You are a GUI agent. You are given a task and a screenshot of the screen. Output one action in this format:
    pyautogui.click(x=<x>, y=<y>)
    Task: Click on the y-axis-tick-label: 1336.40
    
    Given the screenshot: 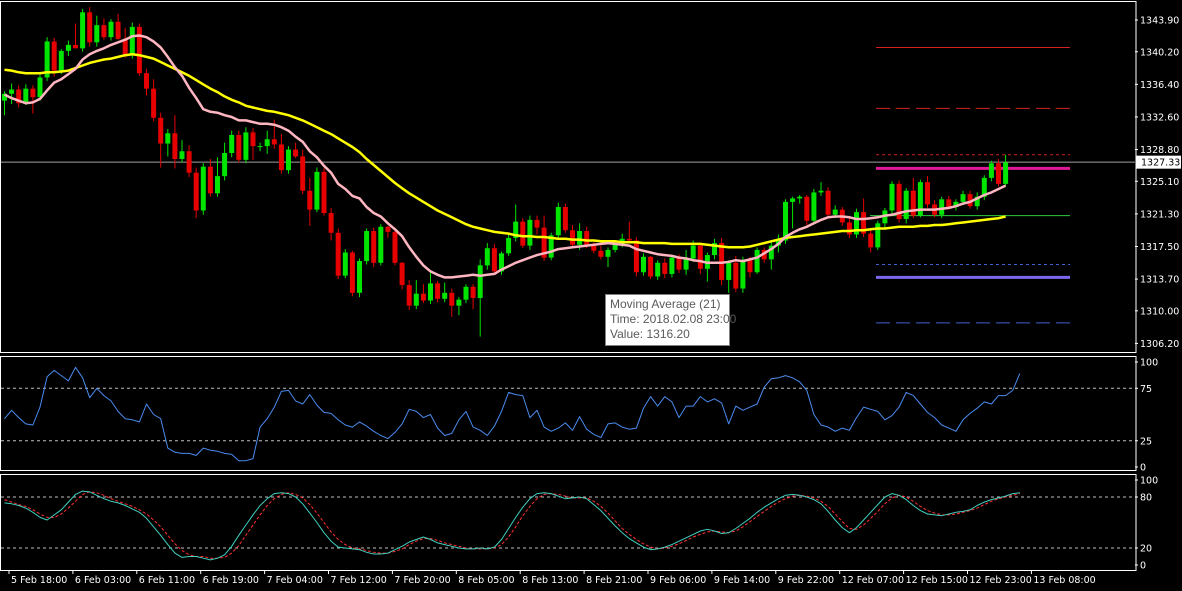 What is the action you would take?
    pyautogui.click(x=1159, y=85)
    